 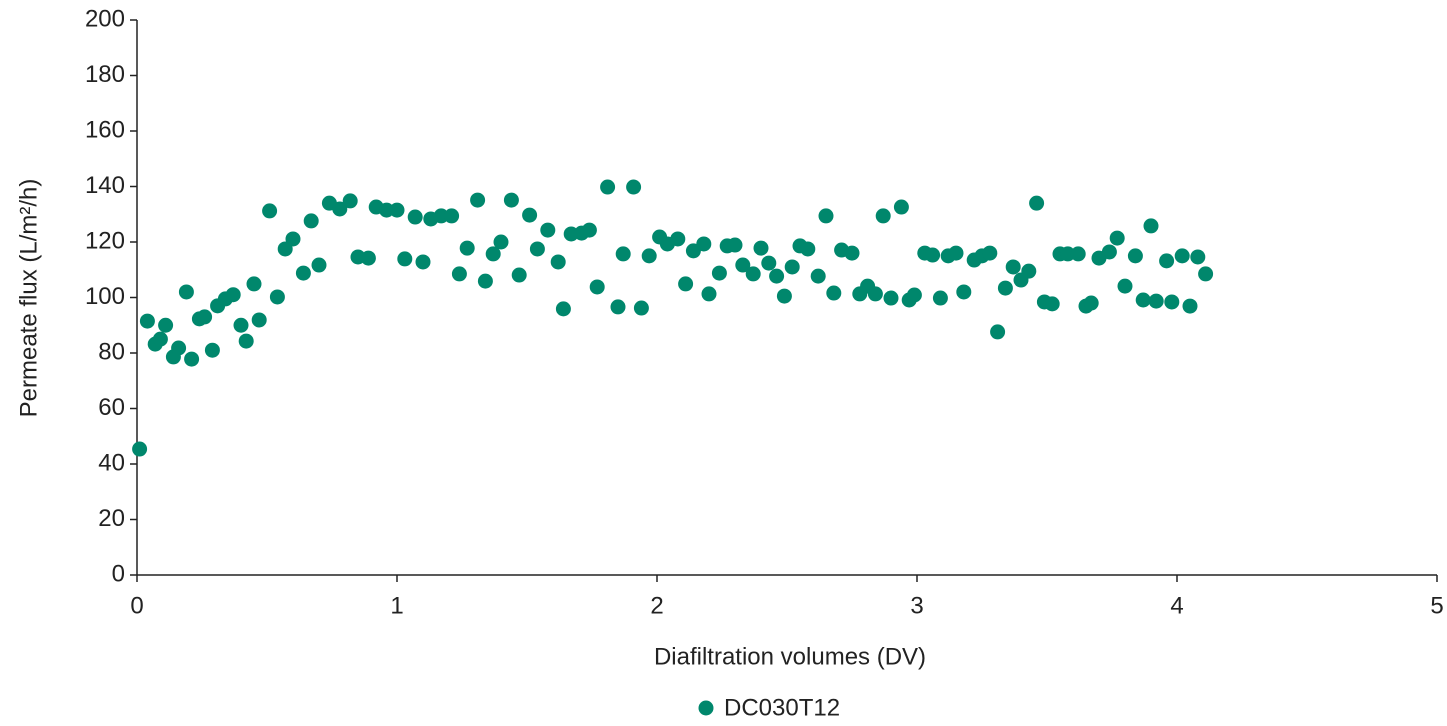 What do you see at coordinates (1436, 605) in the screenshot?
I see `x-tick-label: 5` at bounding box center [1436, 605].